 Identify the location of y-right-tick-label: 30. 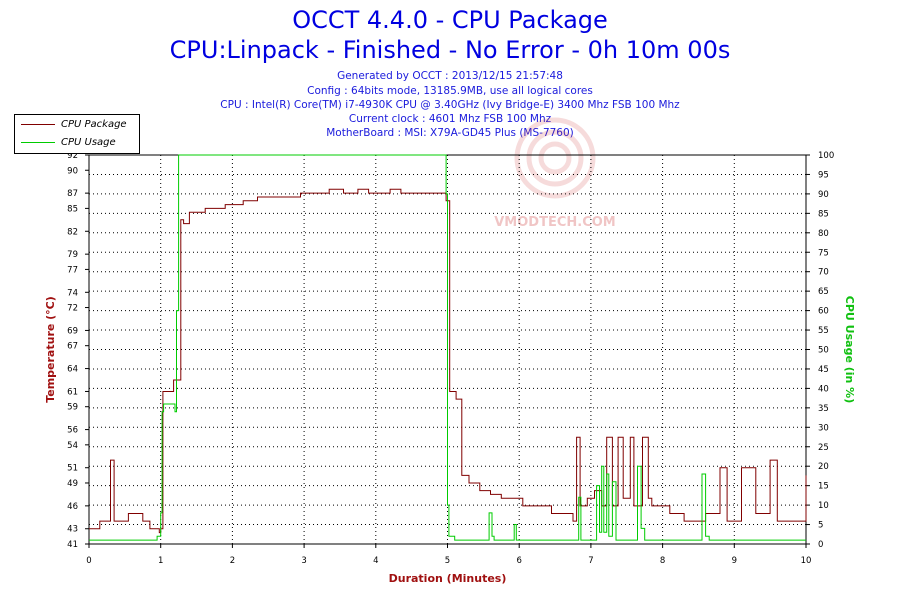
(823, 428).